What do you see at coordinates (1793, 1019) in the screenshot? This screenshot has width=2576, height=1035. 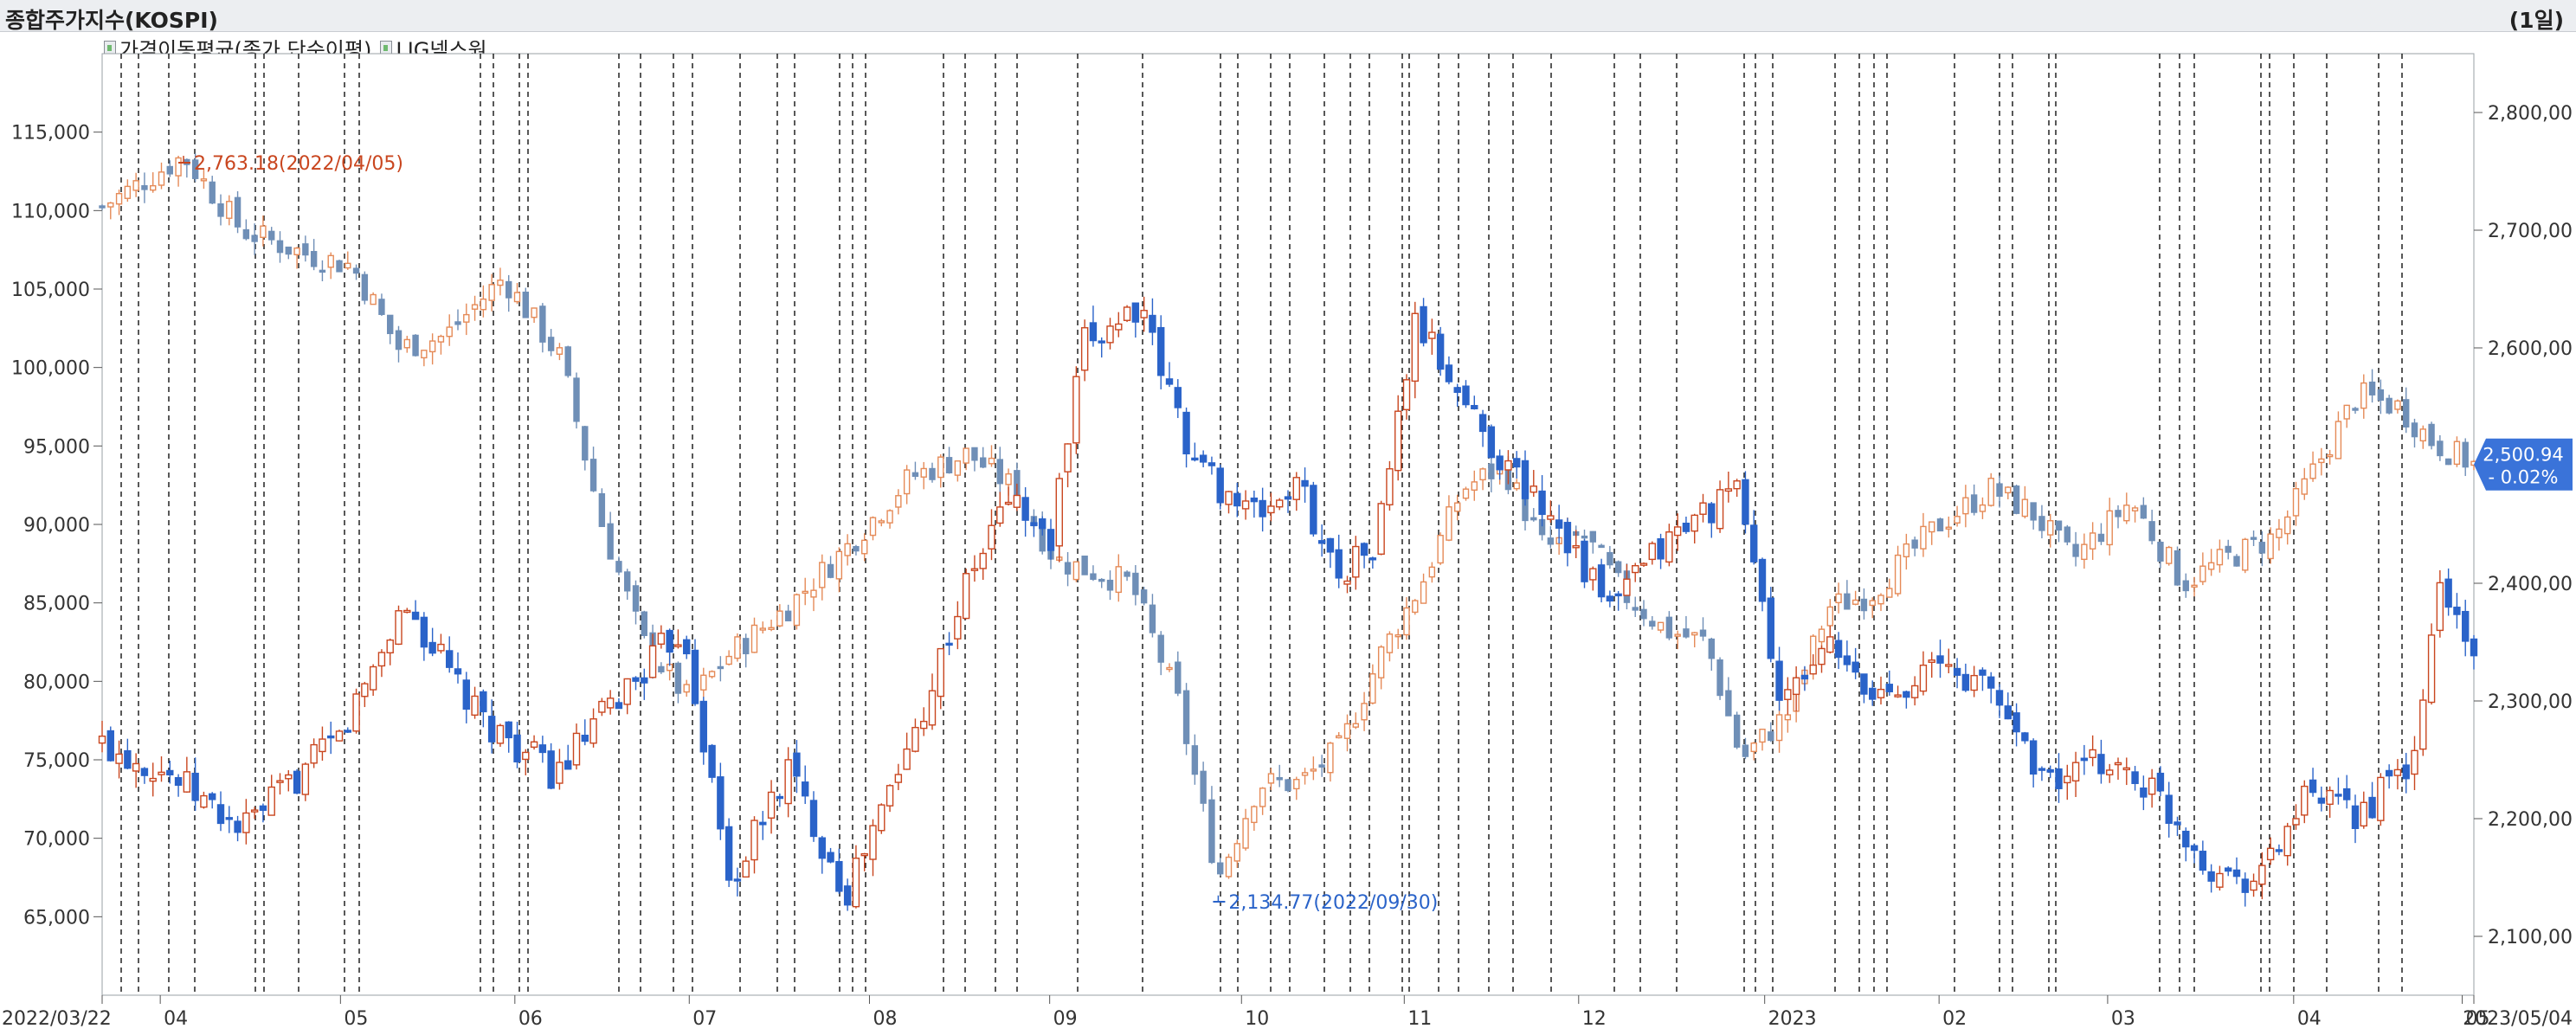 I see `x-tick-label: 2023` at bounding box center [1793, 1019].